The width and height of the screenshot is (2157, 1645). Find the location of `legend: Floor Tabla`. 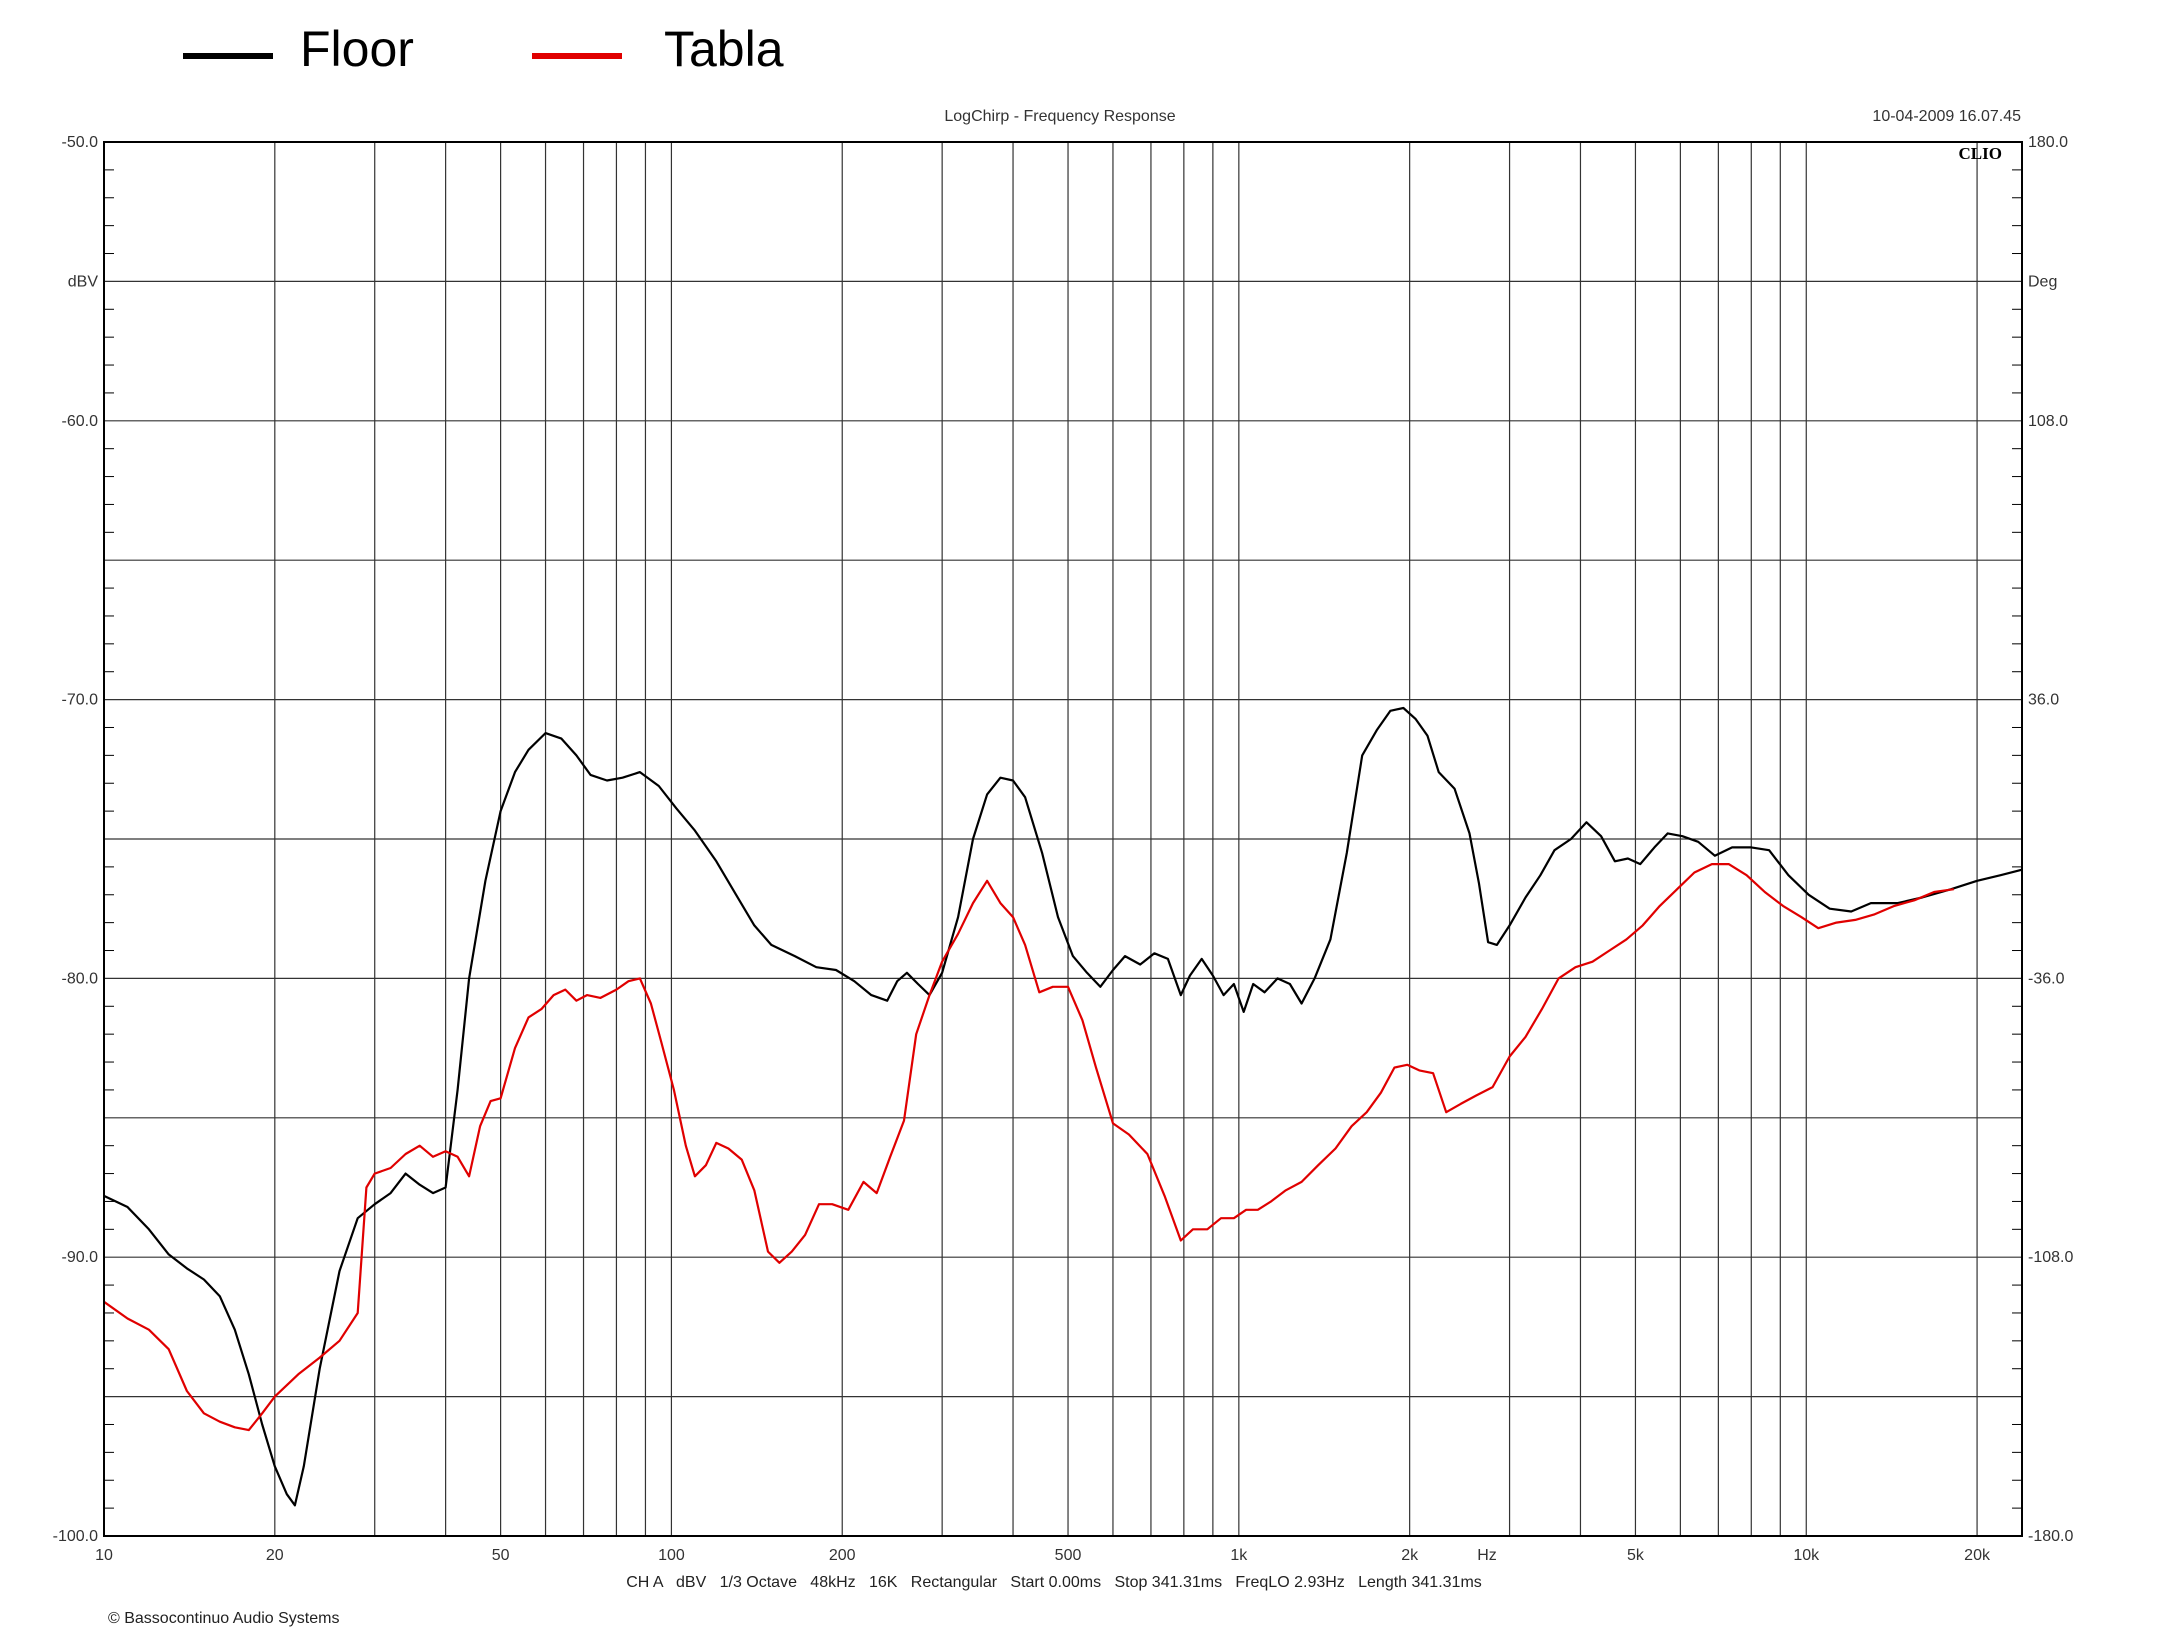

legend: Floor Tabla is located at coordinates (483, 49).